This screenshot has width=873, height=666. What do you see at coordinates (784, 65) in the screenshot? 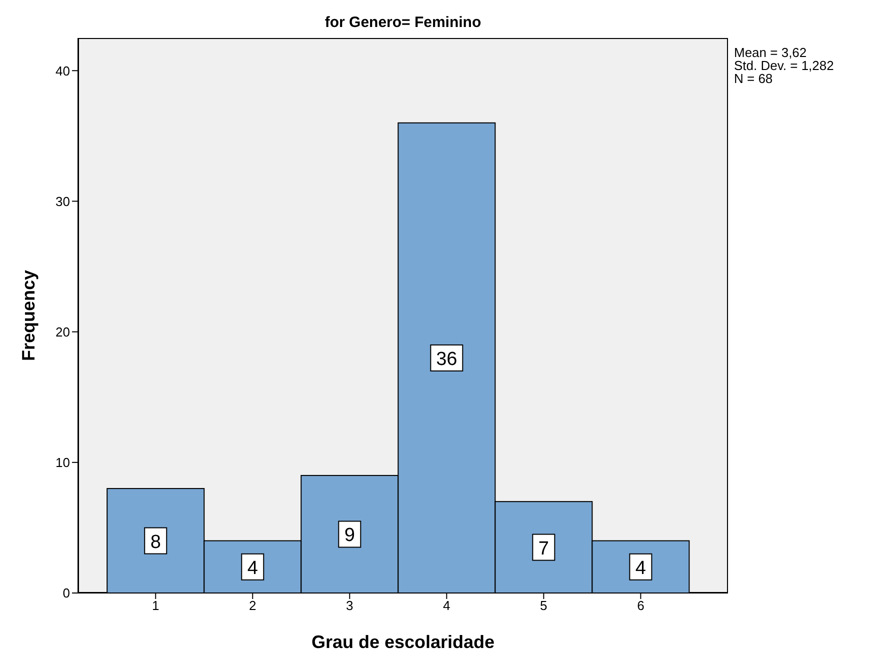
I see `text: Std. Dev. = 1,282` at bounding box center [784, 65].